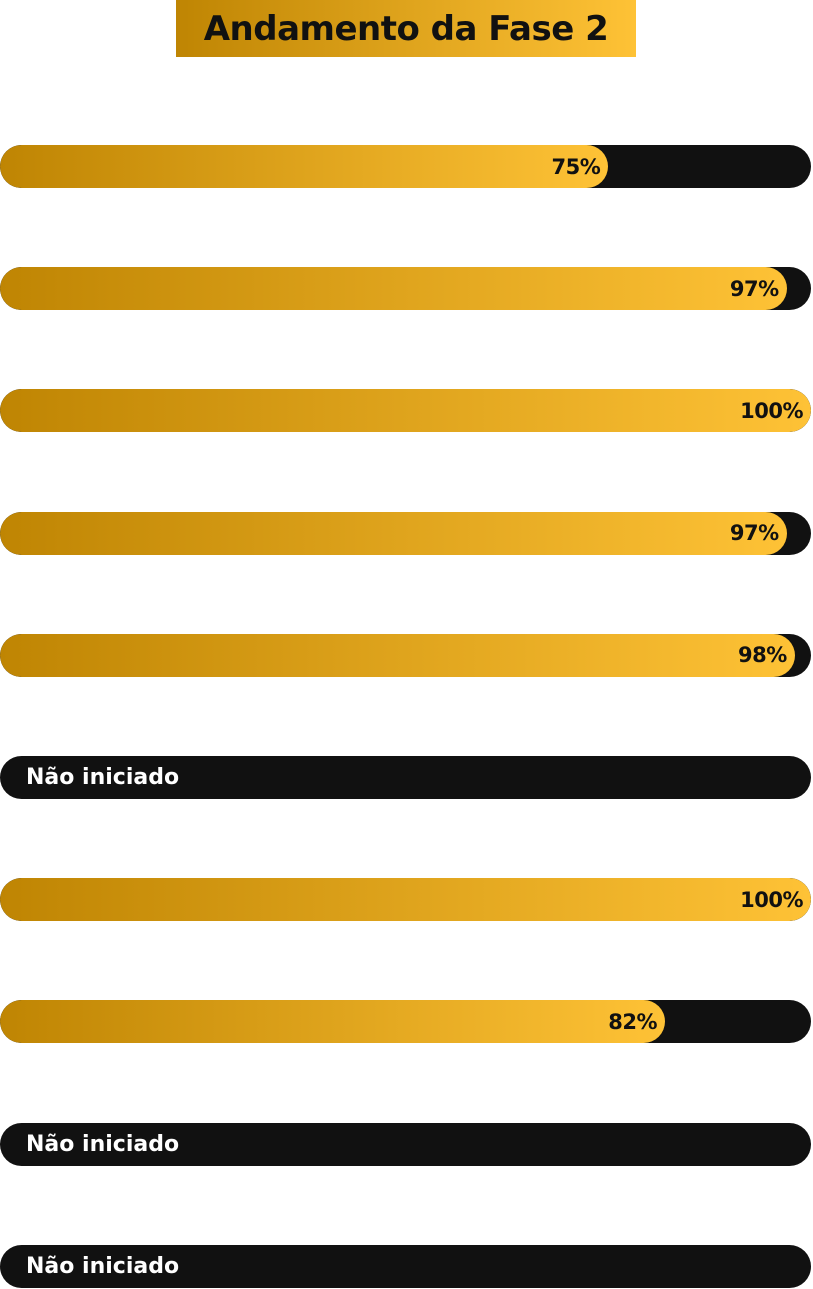 The image size is (813, 1289). I want to click on progress-bar: 98%, so click(405, 655).